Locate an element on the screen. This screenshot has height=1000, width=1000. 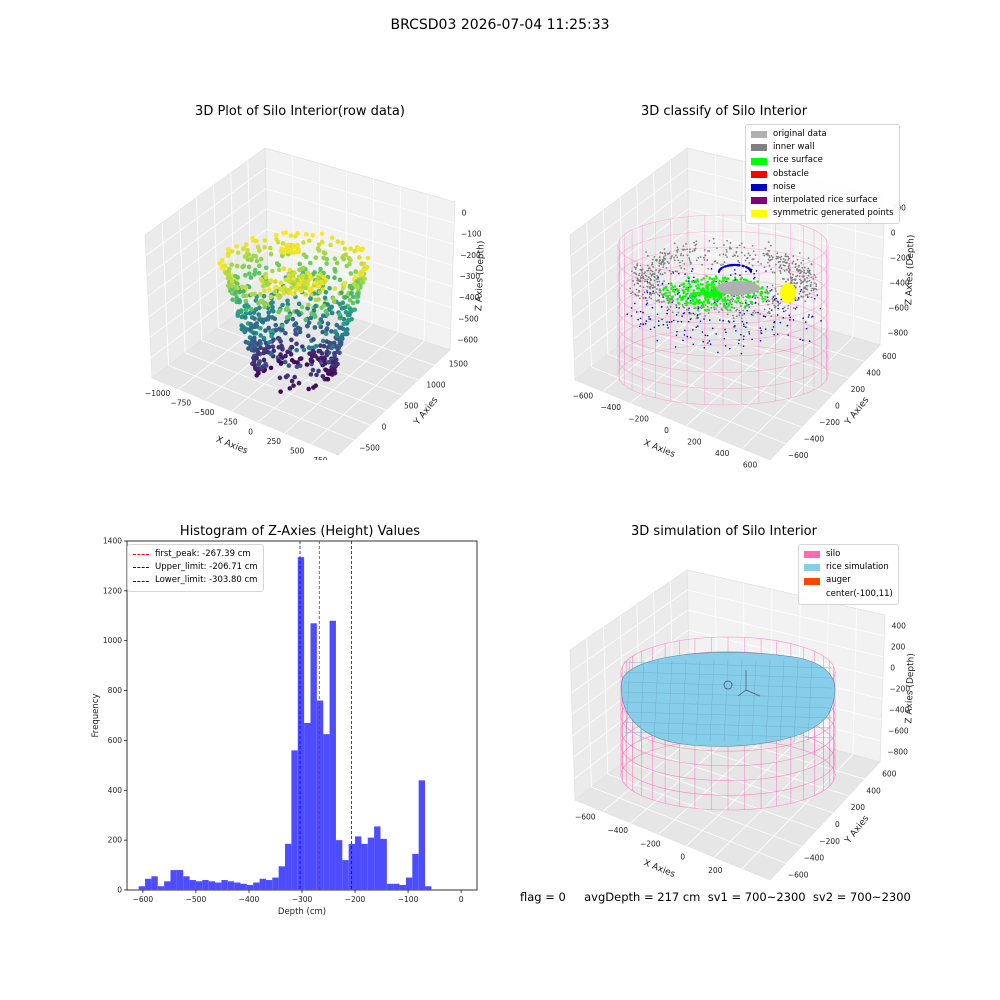
figure-title: BRCSD03 2026-07-04 11:25:33 is located at coordinates (500, 25).